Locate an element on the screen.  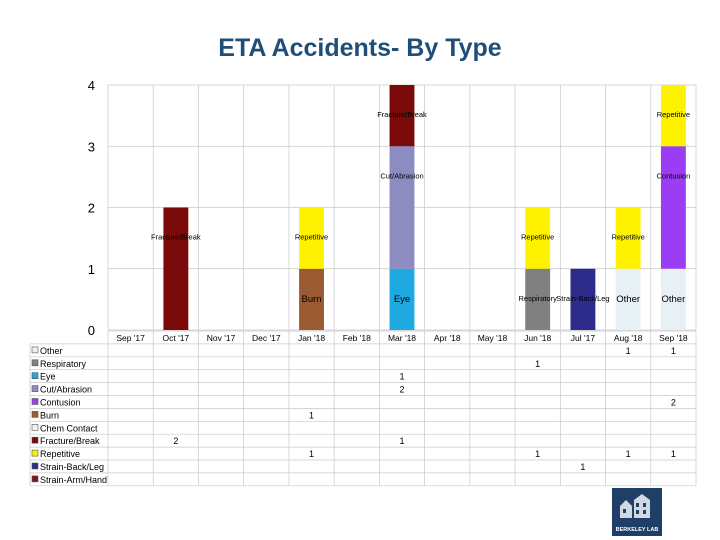
x-tick-label: Feb '18 is located at coordinates (357, 338).